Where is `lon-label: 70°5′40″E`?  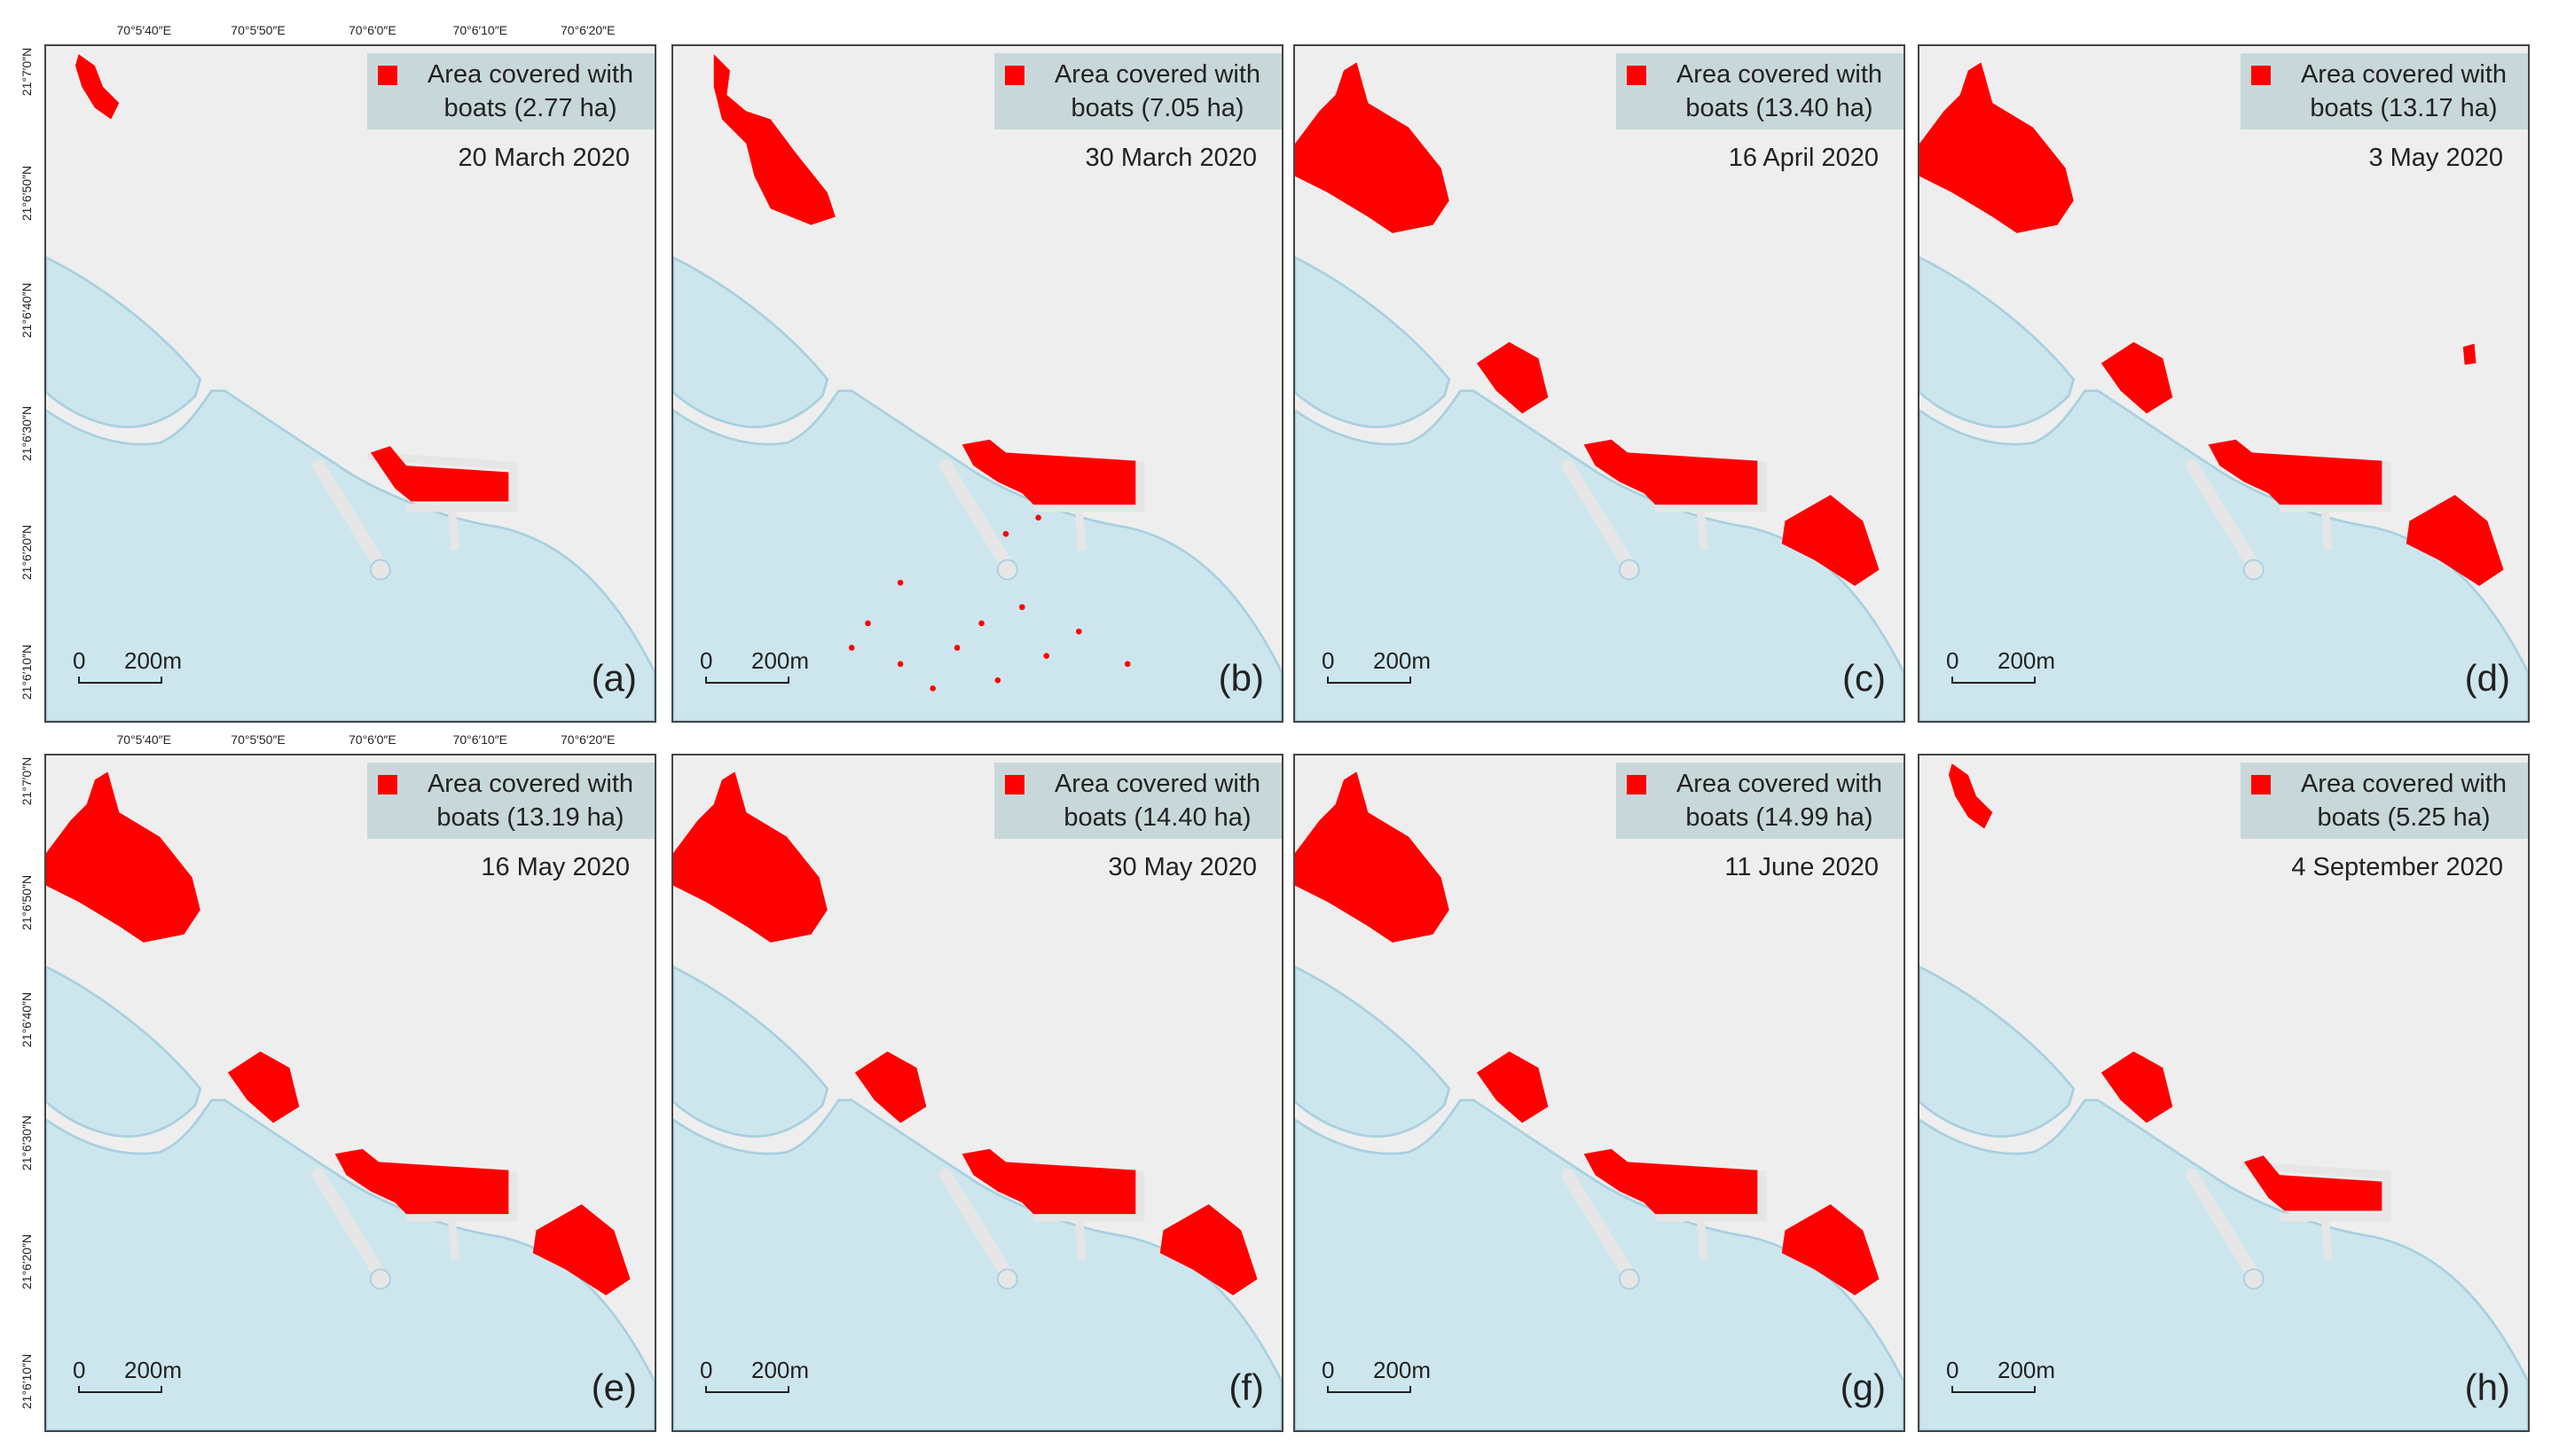
lon-label: 70°5′40″E is located at coordinates (143, 739).